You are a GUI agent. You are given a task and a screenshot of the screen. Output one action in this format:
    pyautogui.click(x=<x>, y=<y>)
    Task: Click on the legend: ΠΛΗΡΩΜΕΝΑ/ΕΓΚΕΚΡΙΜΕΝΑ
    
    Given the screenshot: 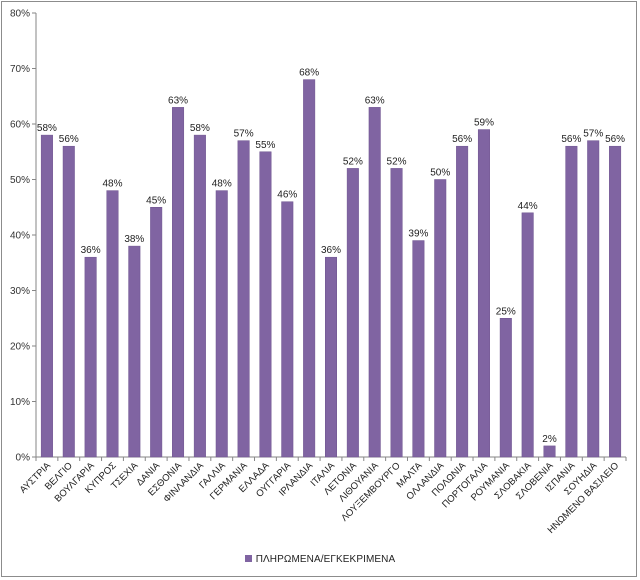 What is the action you would take?
    pyautogui.click(x=320, y=559)
    